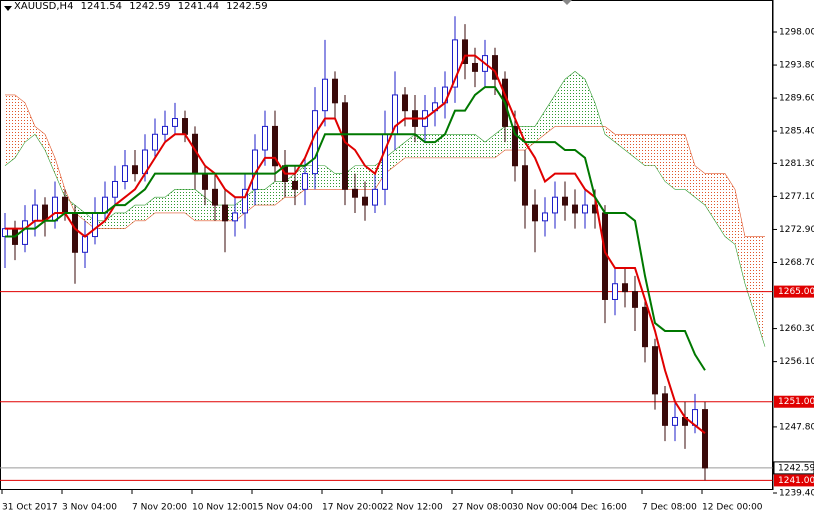 The image size is (814, 514). Describe the element at coordinates (352, 508) in the screenshot. I see `x-tick-label: 17 Nov 20:00` at that location.